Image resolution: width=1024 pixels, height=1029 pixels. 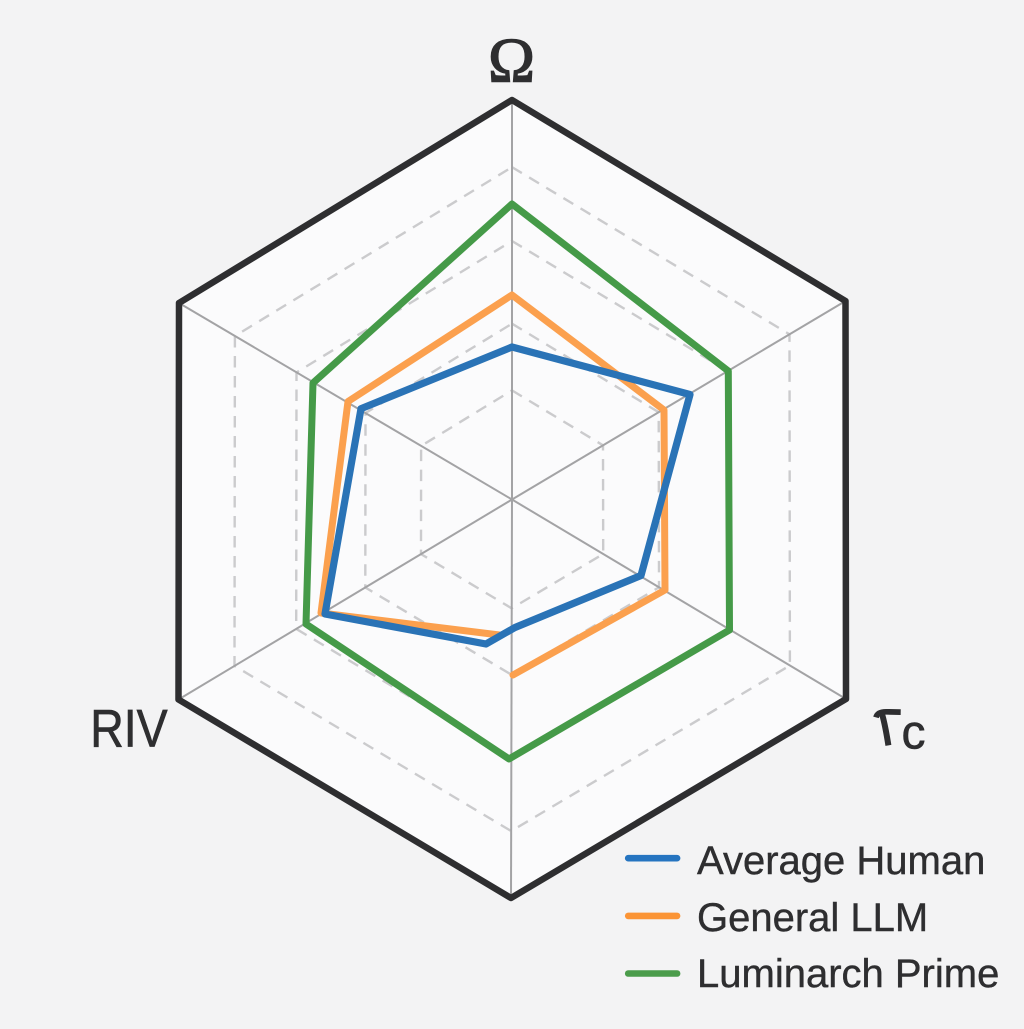 I want to click on svg-text: Average Human, so click(x=841, y=861).